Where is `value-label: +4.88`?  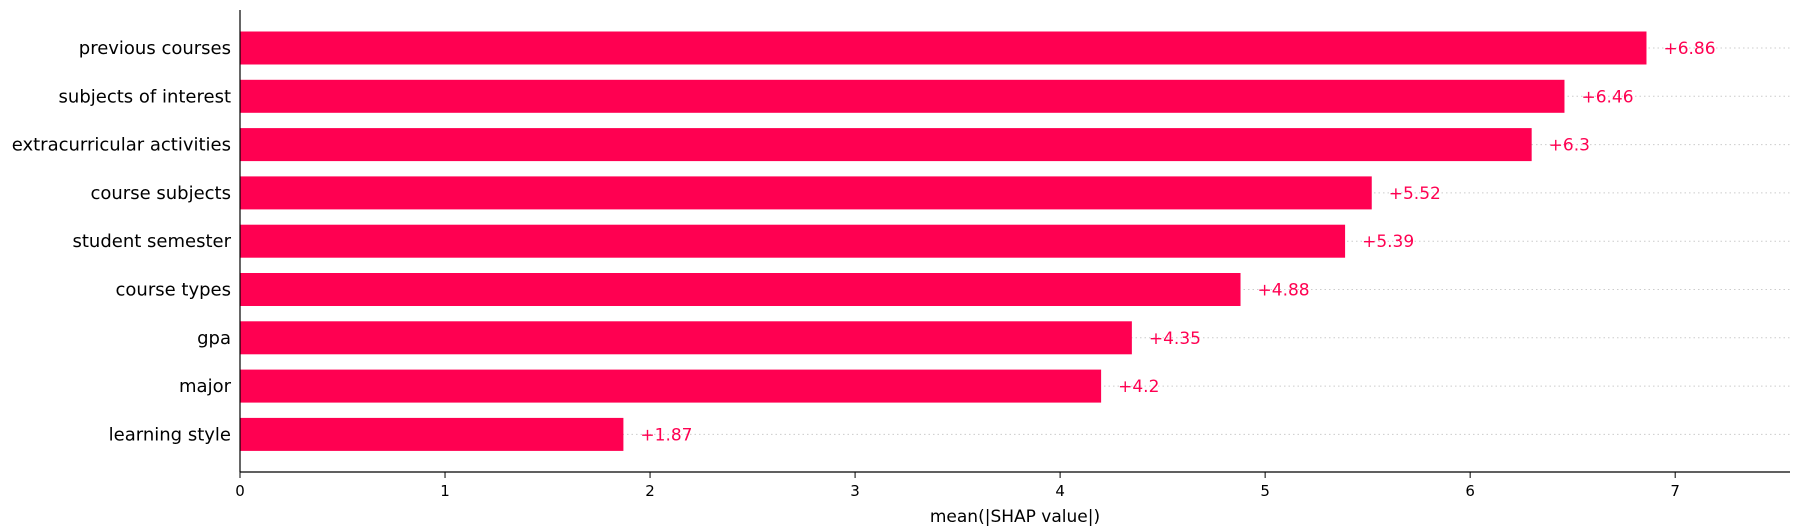
value-label: +4.88 is located at coordinates (1284, 291).